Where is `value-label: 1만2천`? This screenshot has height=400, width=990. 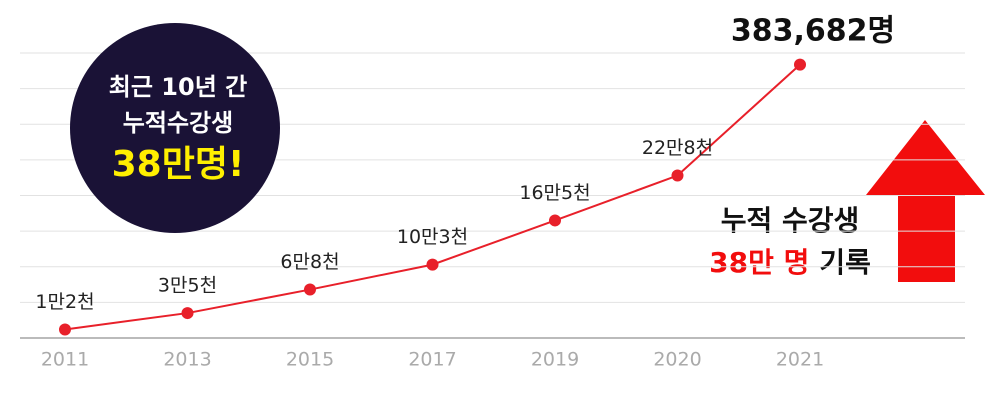 value-label: 1만2천 is located at coordinates (64, 302).